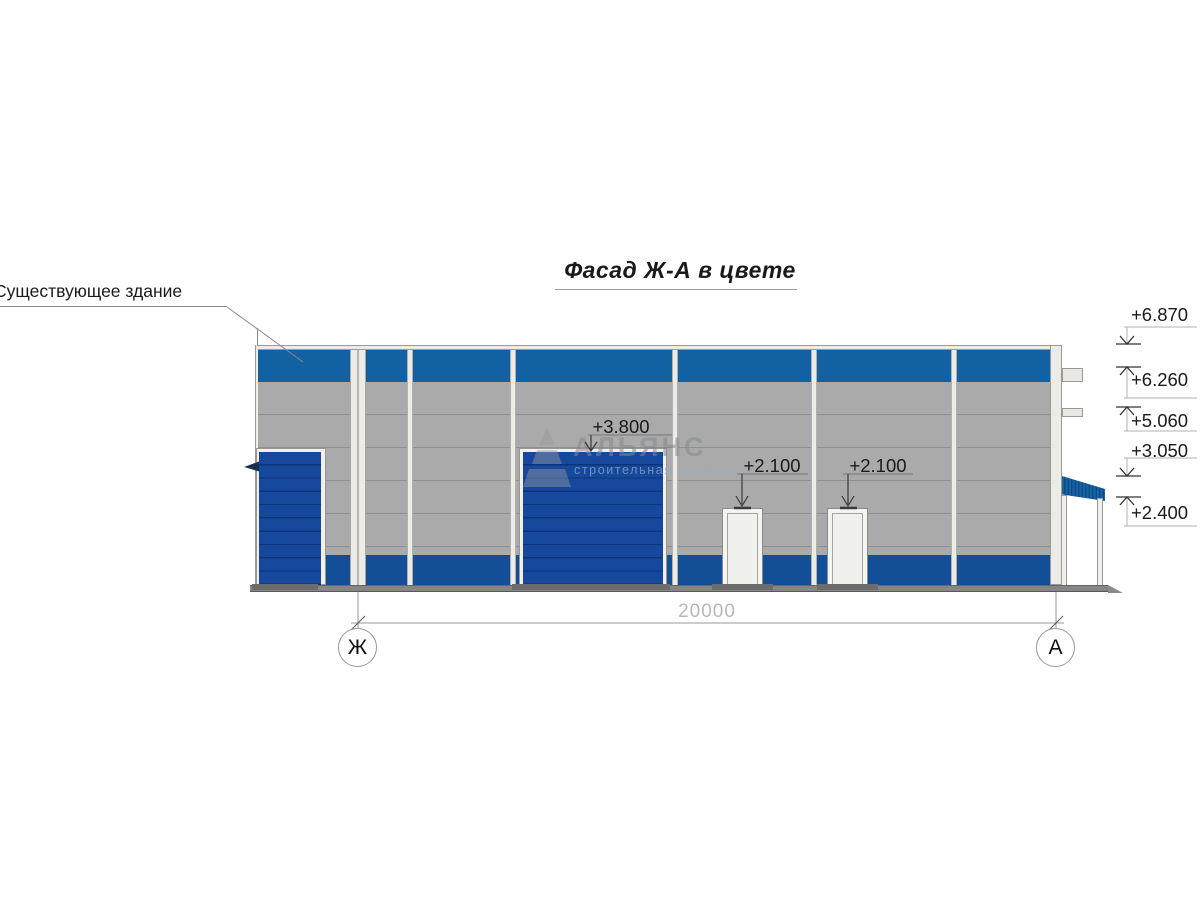  I want to click on gate-level-callout: +3.800, so click(621, 426).